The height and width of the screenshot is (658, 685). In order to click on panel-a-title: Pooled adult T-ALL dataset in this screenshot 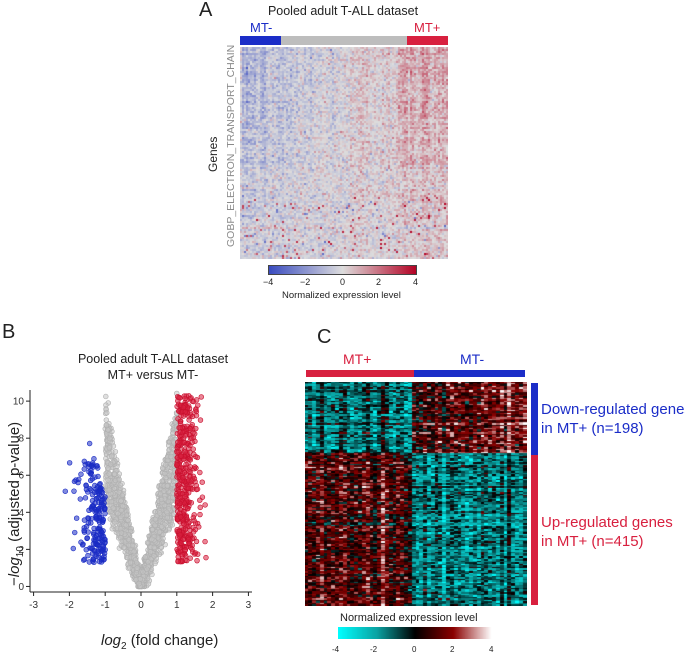, I will do `click(343, 11)`.